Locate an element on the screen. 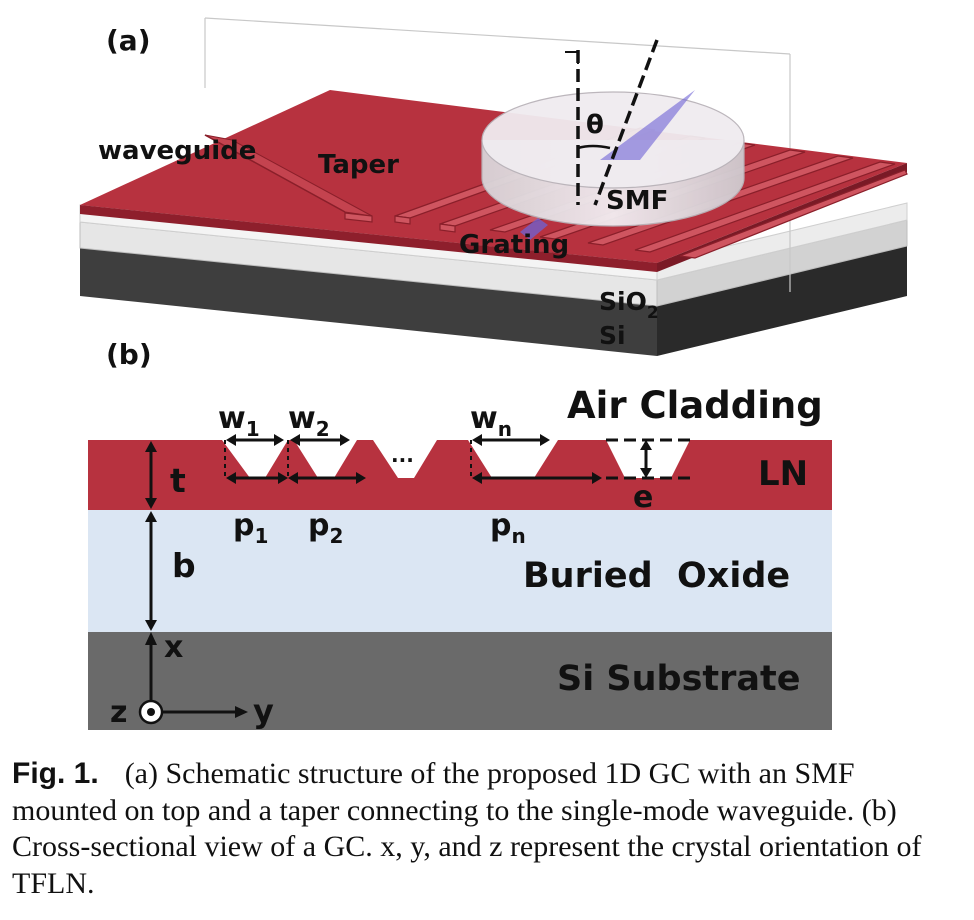 This screenshot has width=974, height=920. grating-label: Grating is located at coordinates (514, 245).